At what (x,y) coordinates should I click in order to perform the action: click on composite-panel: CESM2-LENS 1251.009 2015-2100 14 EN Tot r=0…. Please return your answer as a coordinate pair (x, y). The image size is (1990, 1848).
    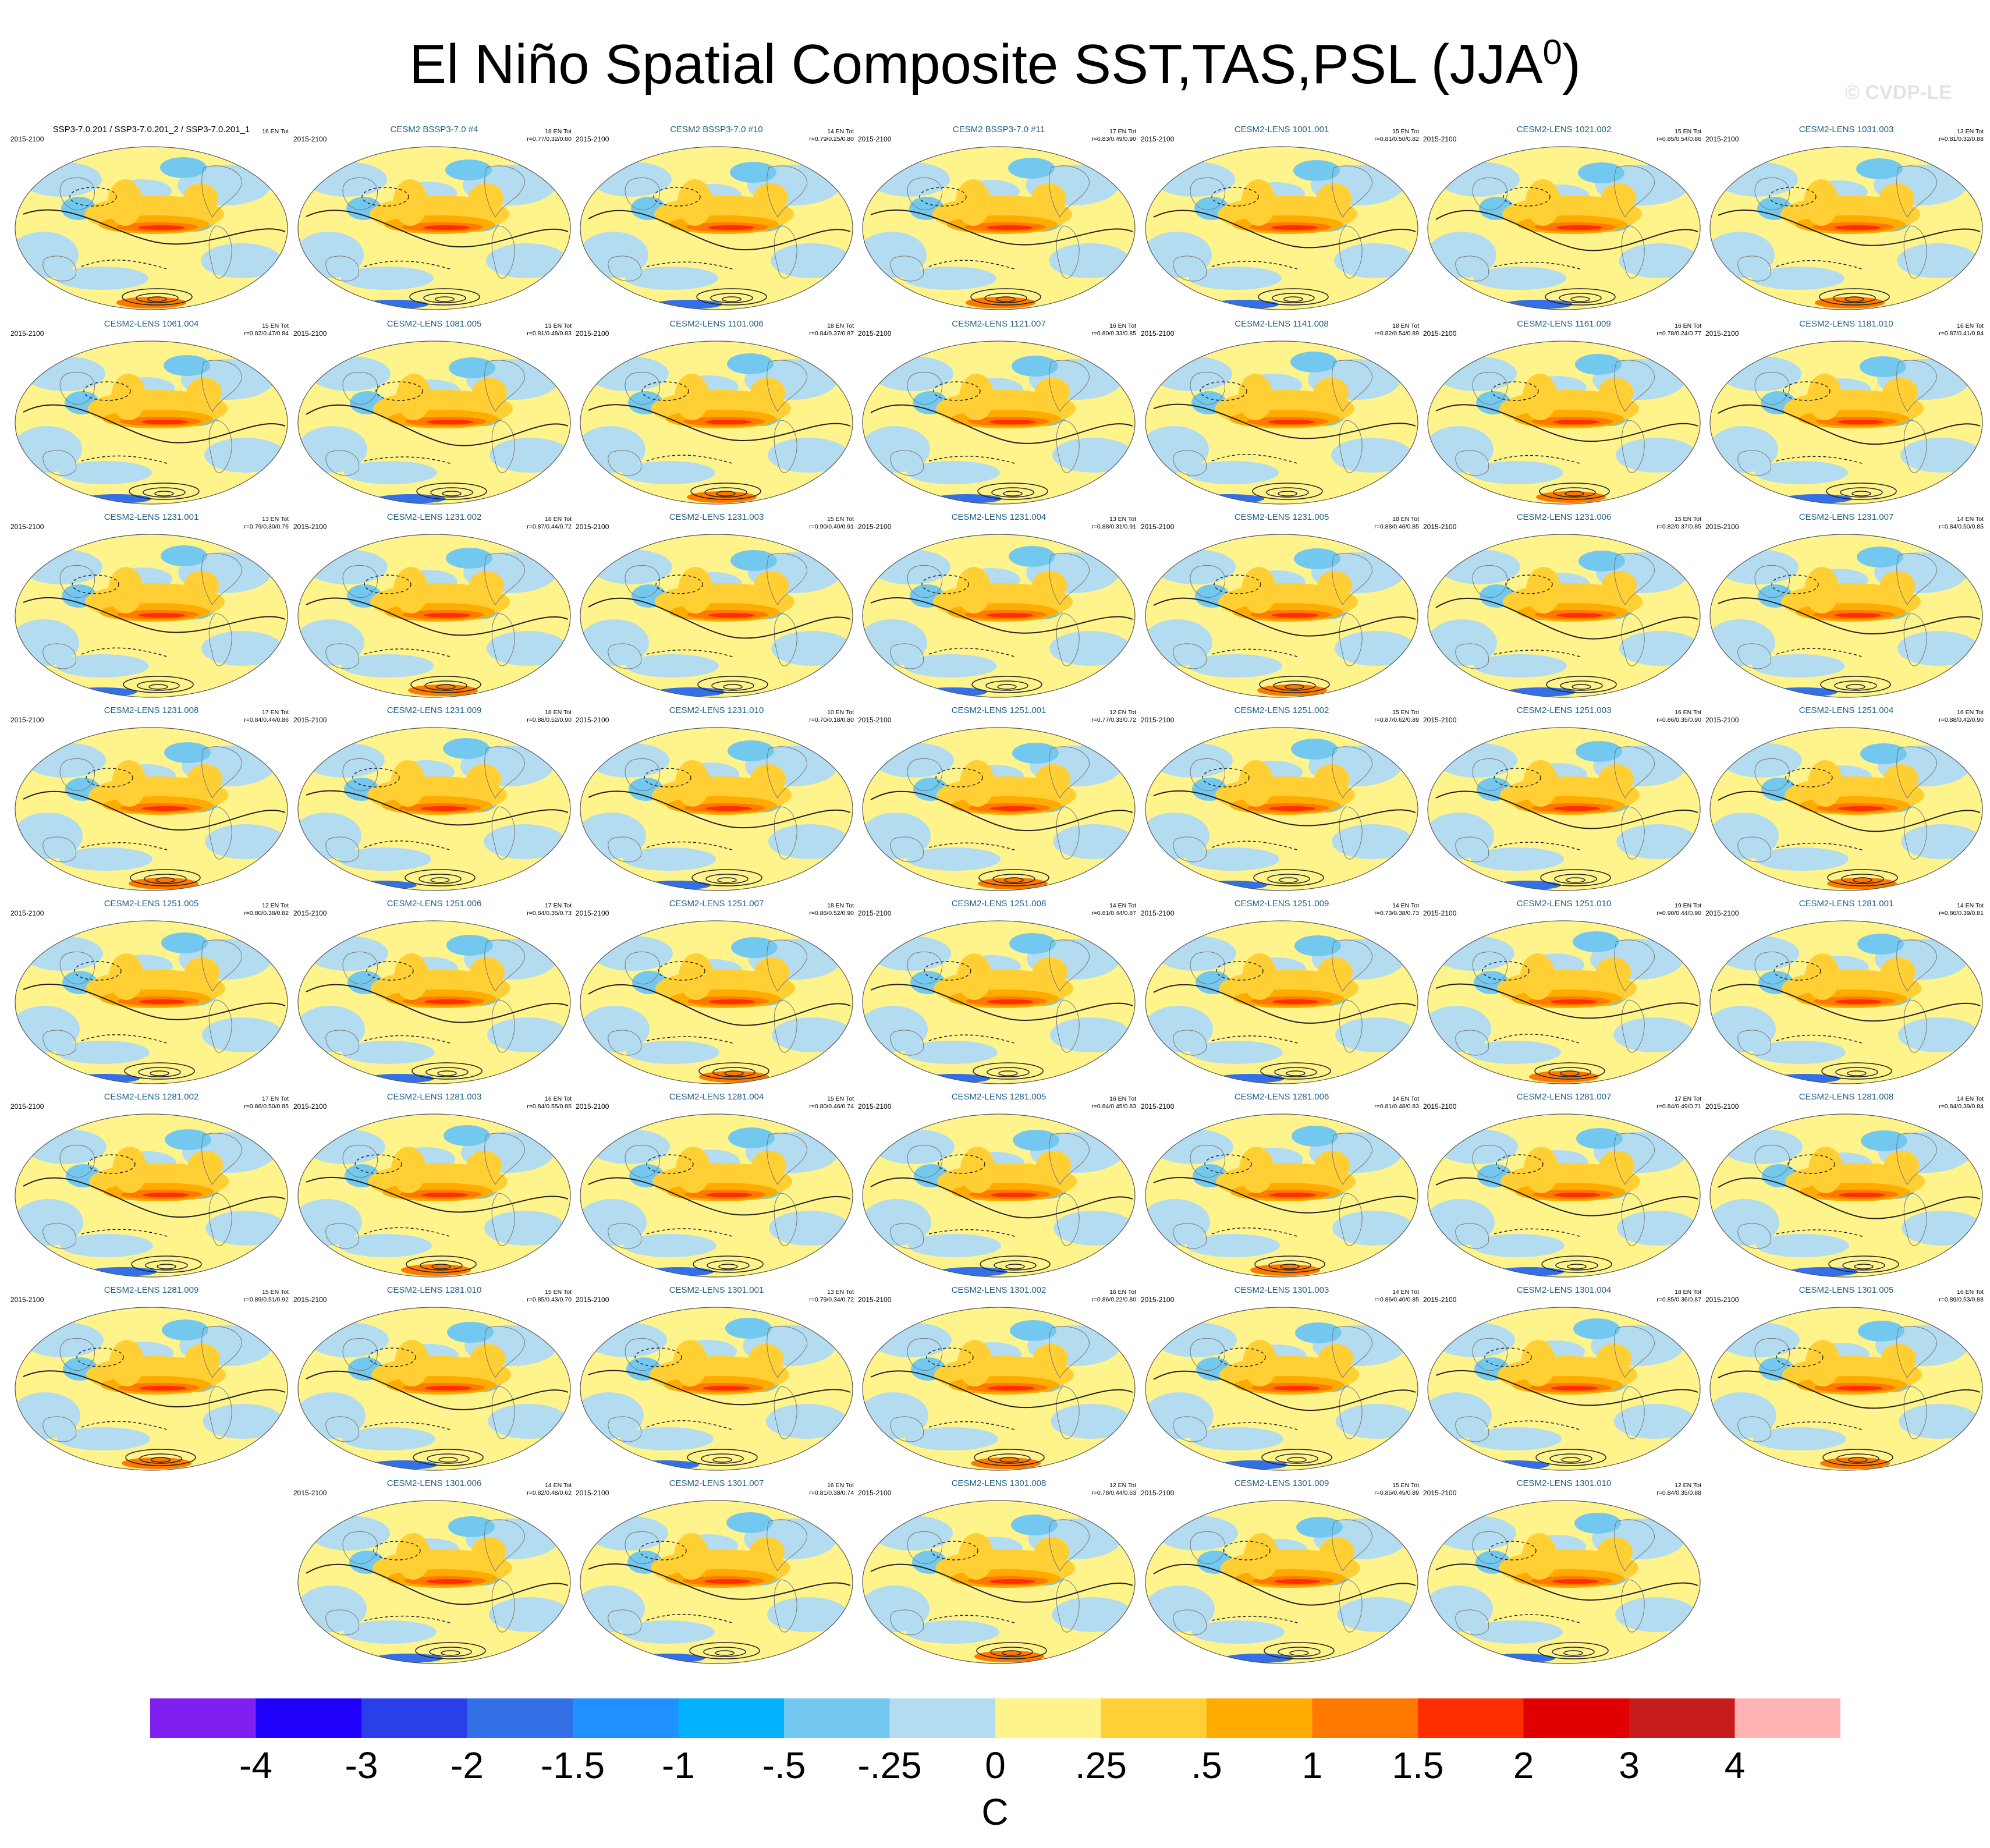
    Looking at the image, I should click on (1282, 992).